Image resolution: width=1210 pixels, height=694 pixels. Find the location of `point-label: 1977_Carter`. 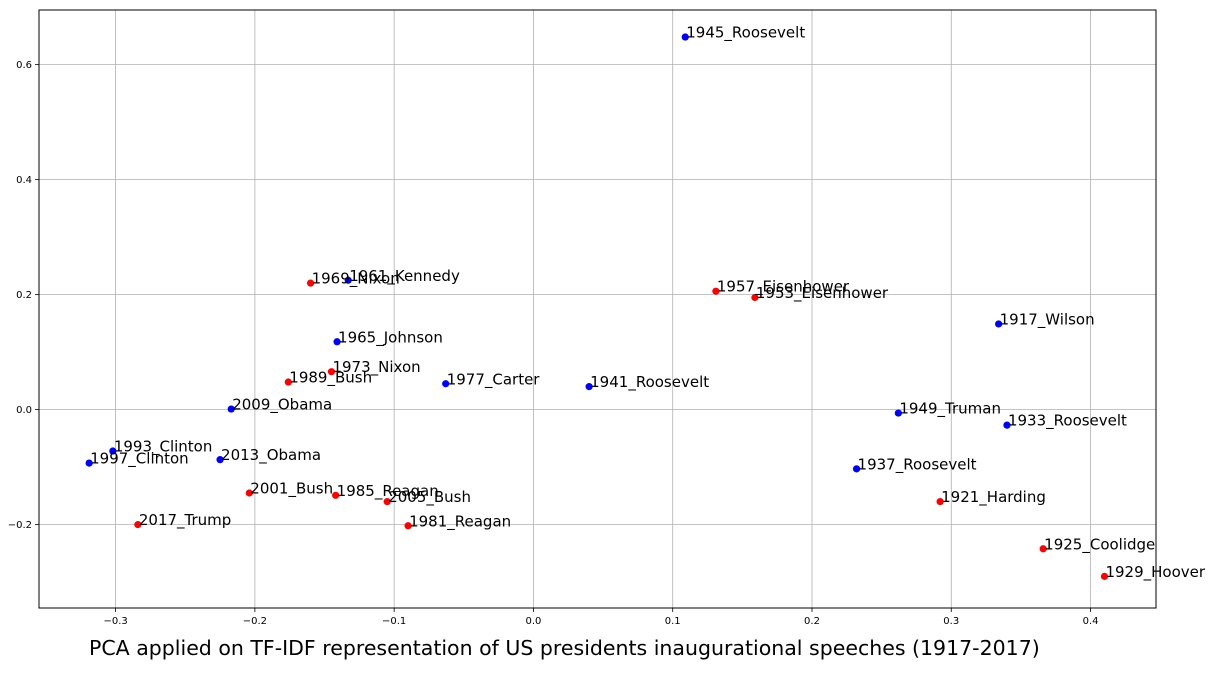

point-label: 1977_Carter is located at coordinates (494, 379).